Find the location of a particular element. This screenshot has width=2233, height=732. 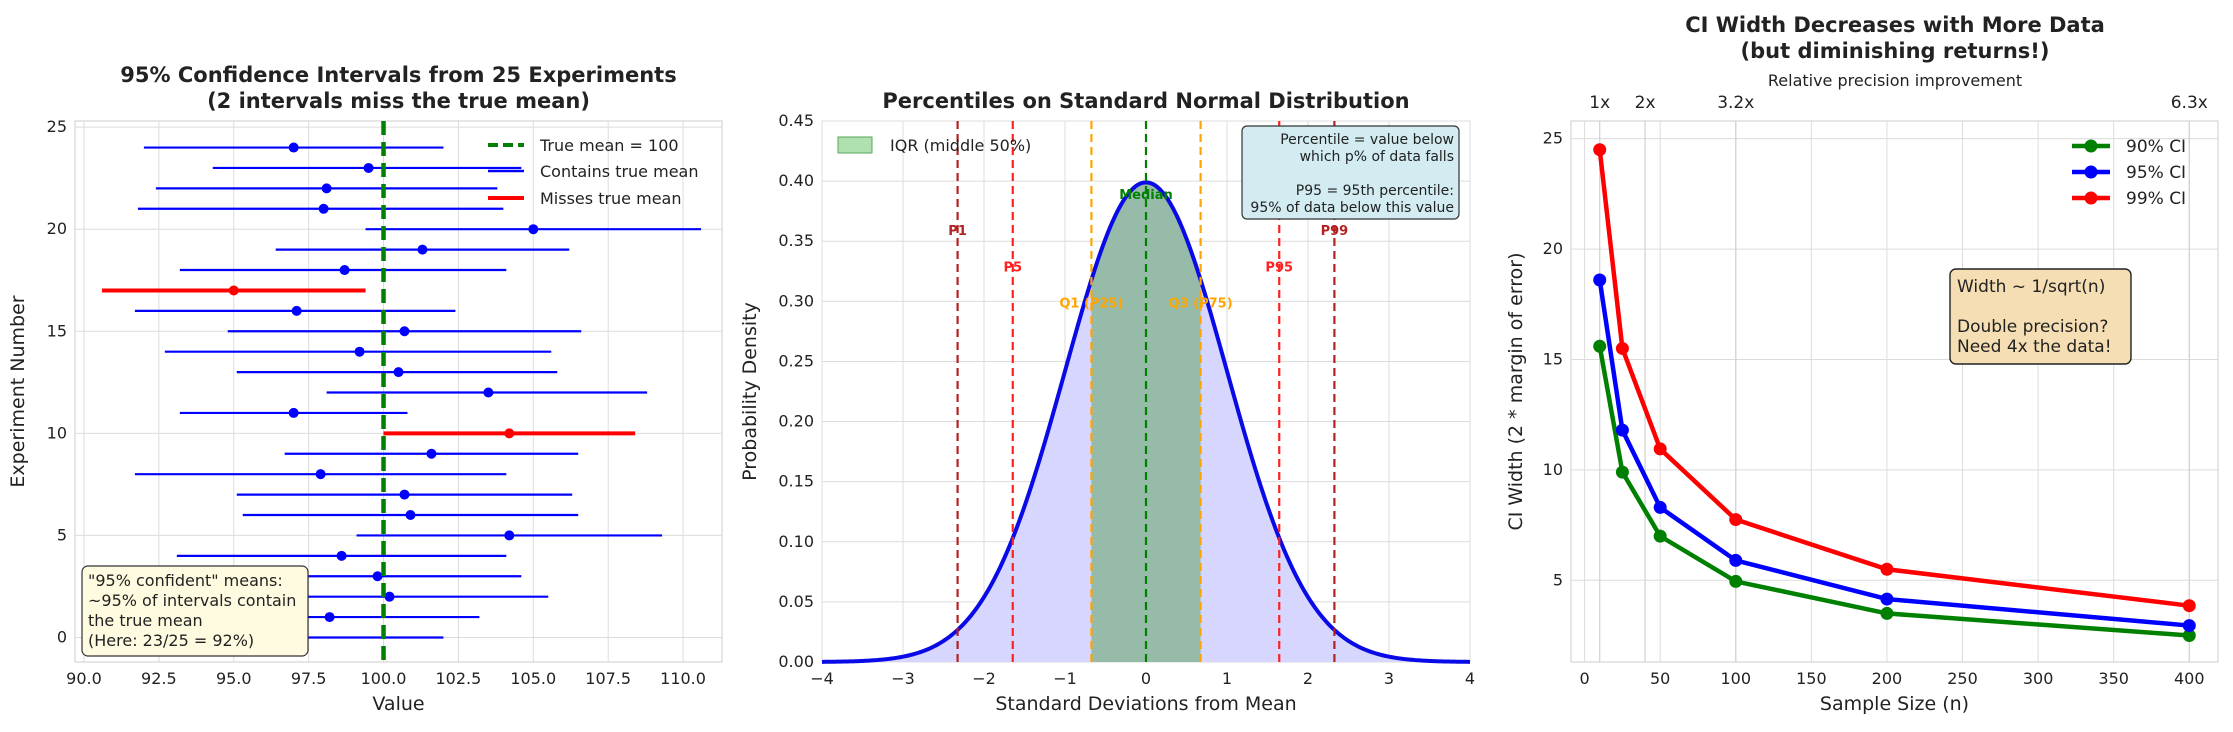

y-axis-label: Experiment Number is located at coordinates (18, 391).